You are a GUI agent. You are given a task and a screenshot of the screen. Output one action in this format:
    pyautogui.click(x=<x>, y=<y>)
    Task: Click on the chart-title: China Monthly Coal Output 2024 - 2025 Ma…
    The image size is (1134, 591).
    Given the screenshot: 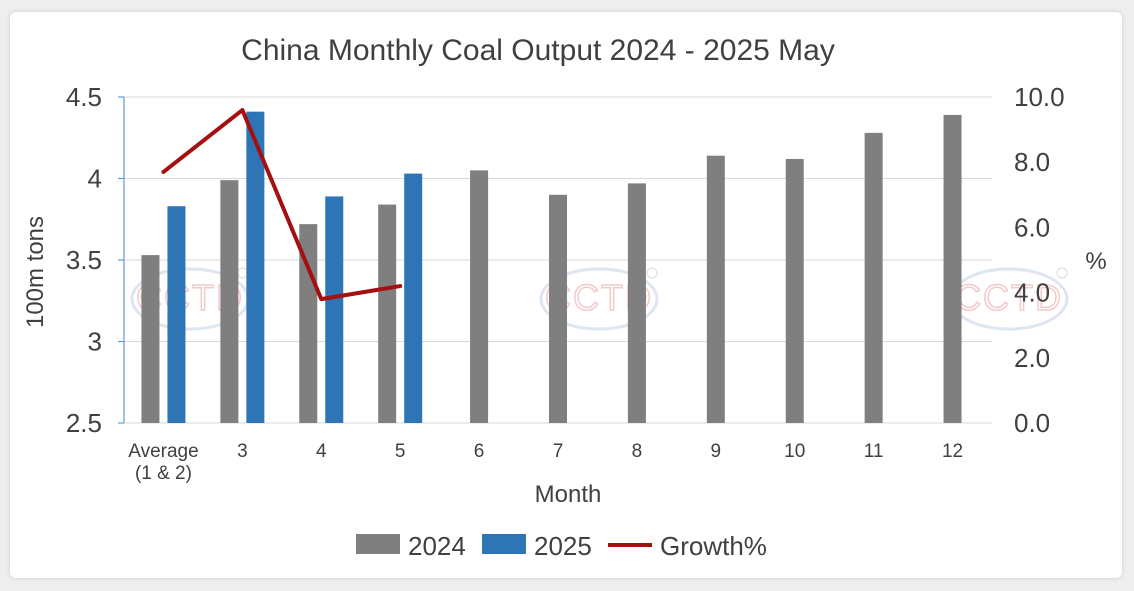 What is the action you would take?
    pyautogui.click(x=538, y=50)
    